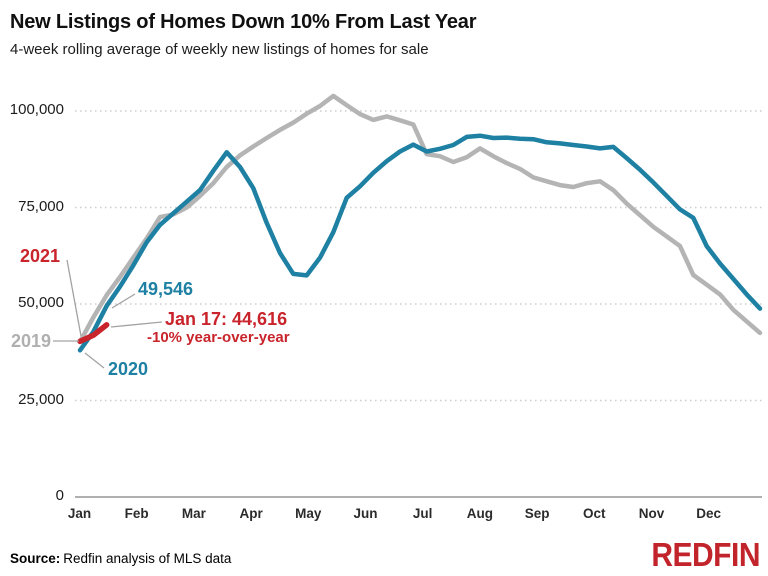 This screenshot has width=768, height=576. I want to click on y-tick-0: 0, so click(59, 495).